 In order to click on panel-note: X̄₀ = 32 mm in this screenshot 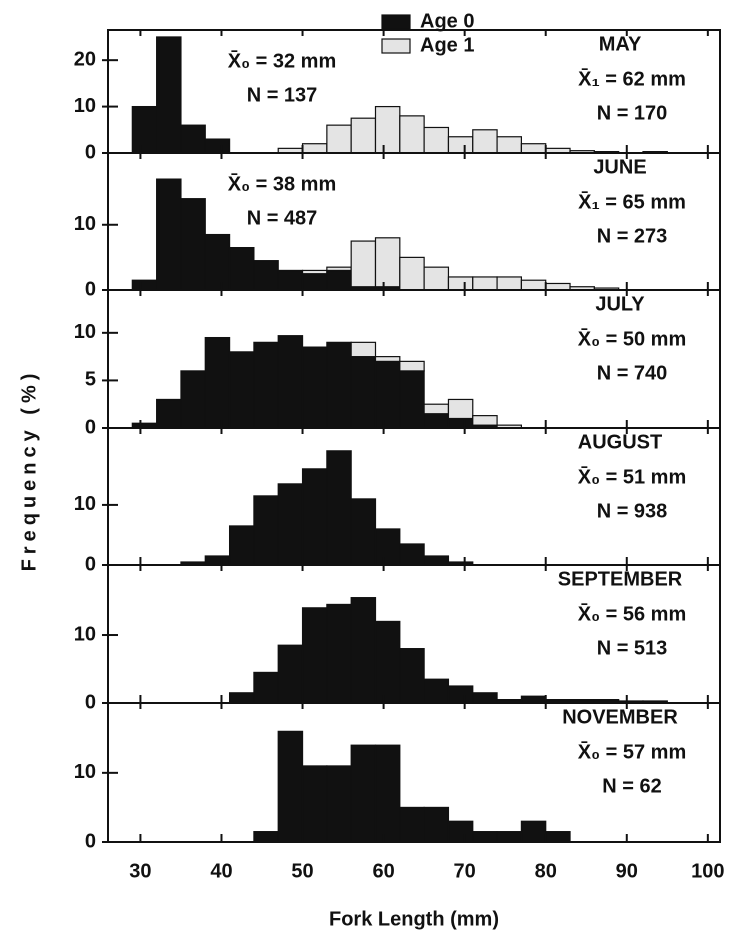, I will do `click(282, 61)`.